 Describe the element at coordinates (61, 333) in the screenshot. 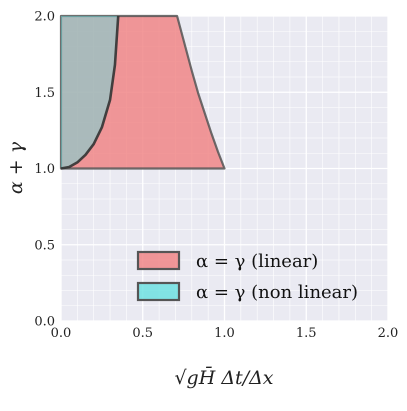

I see `x-tick-label: 0.0` at that location.